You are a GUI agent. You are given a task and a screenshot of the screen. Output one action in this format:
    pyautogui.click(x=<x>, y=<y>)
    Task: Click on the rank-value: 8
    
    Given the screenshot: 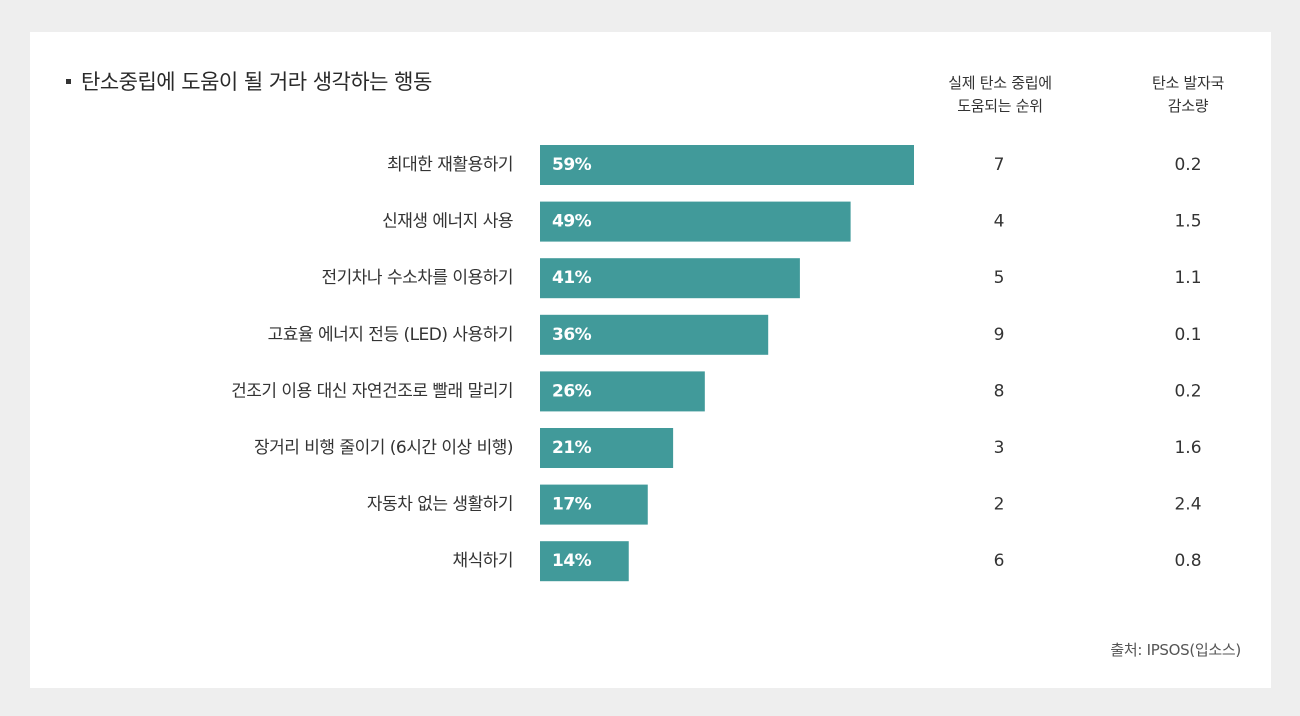 What is the action you would take?
    pyautogui.click(x=999, y=391)
    